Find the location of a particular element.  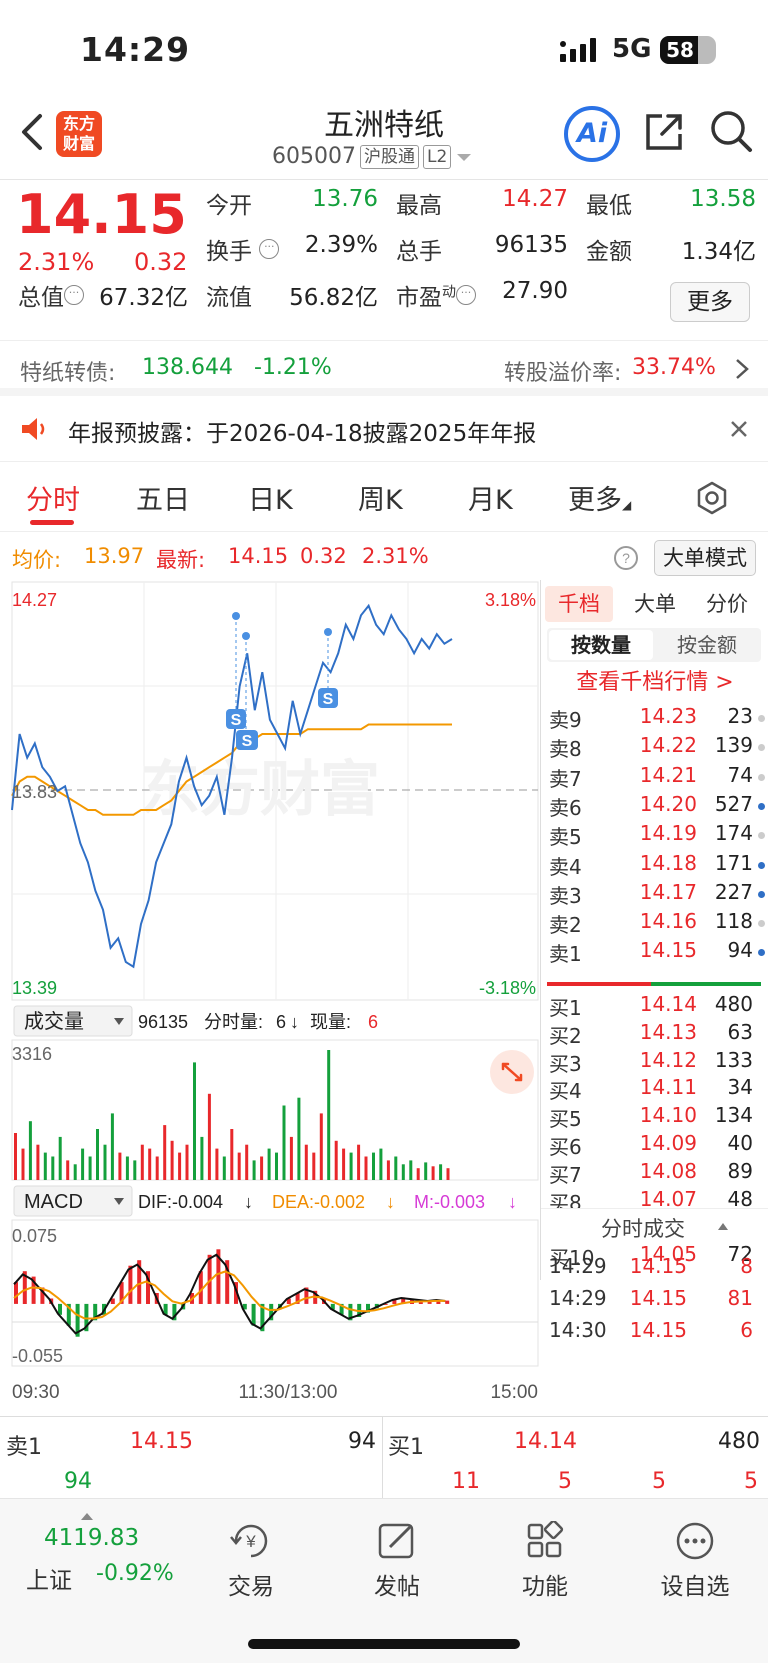

nav-trade: ¥ 交易 is located at coordinates (251, 1561).